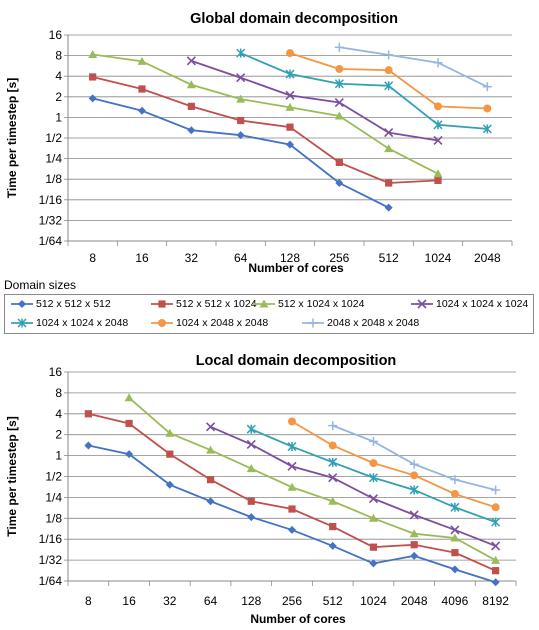 Image resolution: width=539 pixels, height=630 pixels. I want to click on x-tick-label: 256, so click(339, 258).